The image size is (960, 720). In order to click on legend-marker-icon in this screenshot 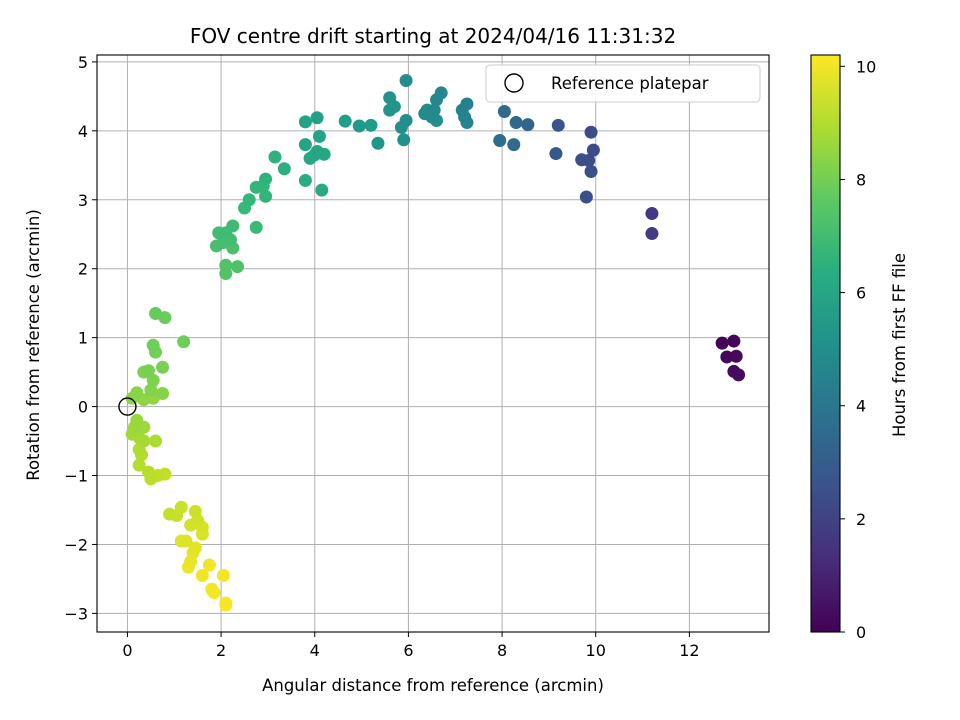, I will do `click(514, 83)`.